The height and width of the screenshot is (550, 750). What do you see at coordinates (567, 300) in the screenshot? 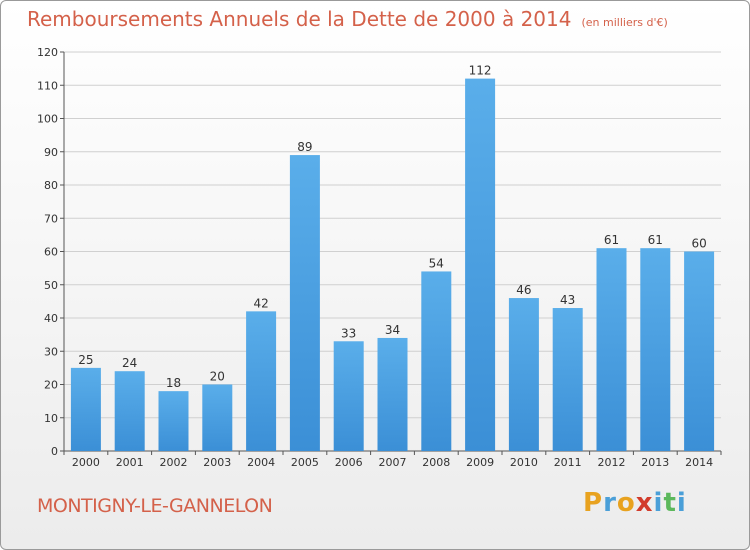
I see `data-label: 43` at bounding box center [567, 300].